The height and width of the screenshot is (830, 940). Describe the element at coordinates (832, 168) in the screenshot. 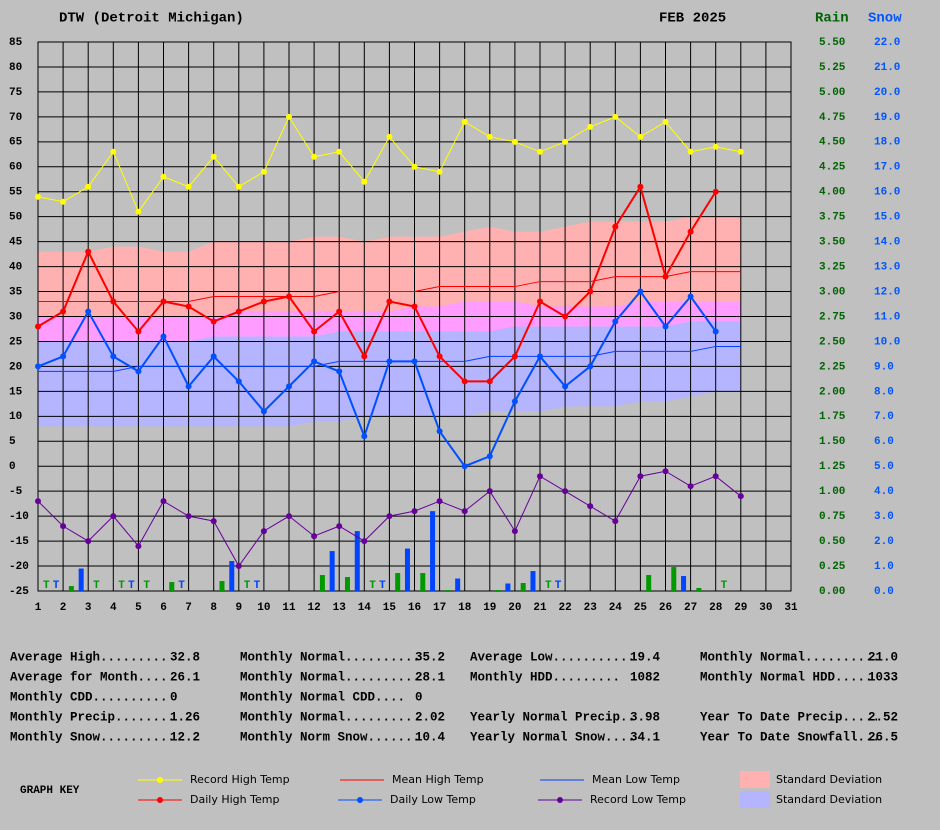

I see `y2-tick-label: 4.25` at that location.